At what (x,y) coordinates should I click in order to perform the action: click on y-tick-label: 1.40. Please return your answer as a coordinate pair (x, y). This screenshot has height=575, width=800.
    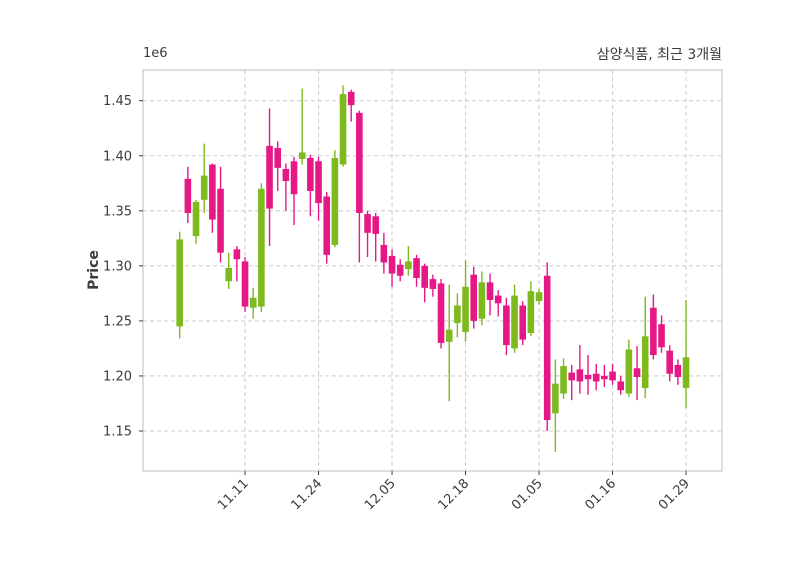
    Looking at the image, I should click on (117, 156).